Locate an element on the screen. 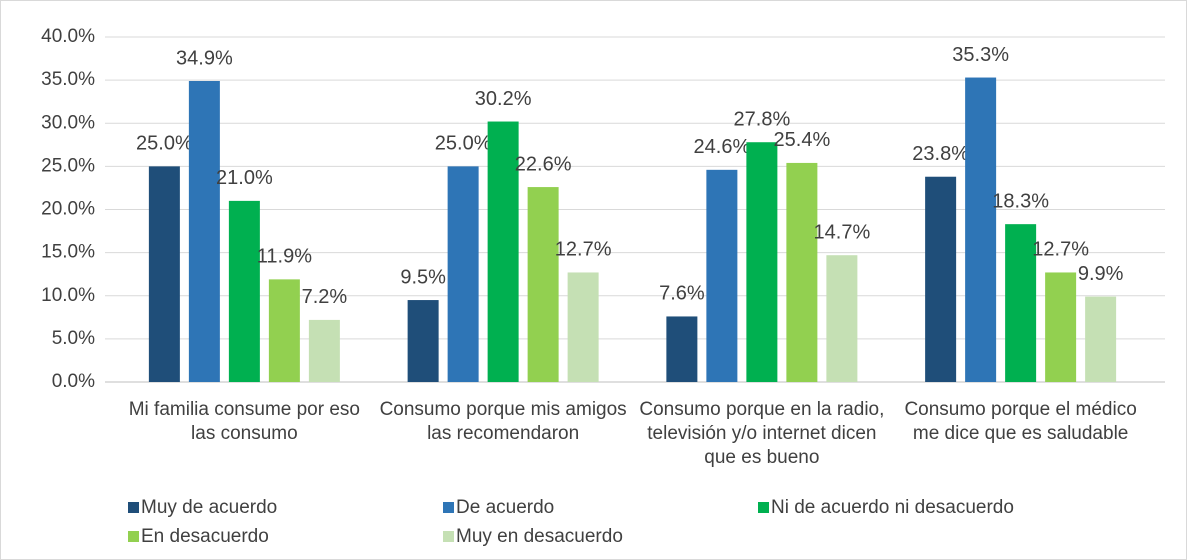 The width and height of the screenshot is (1187, 560). value-label: 24.6% is located at coordinates (722, 147).